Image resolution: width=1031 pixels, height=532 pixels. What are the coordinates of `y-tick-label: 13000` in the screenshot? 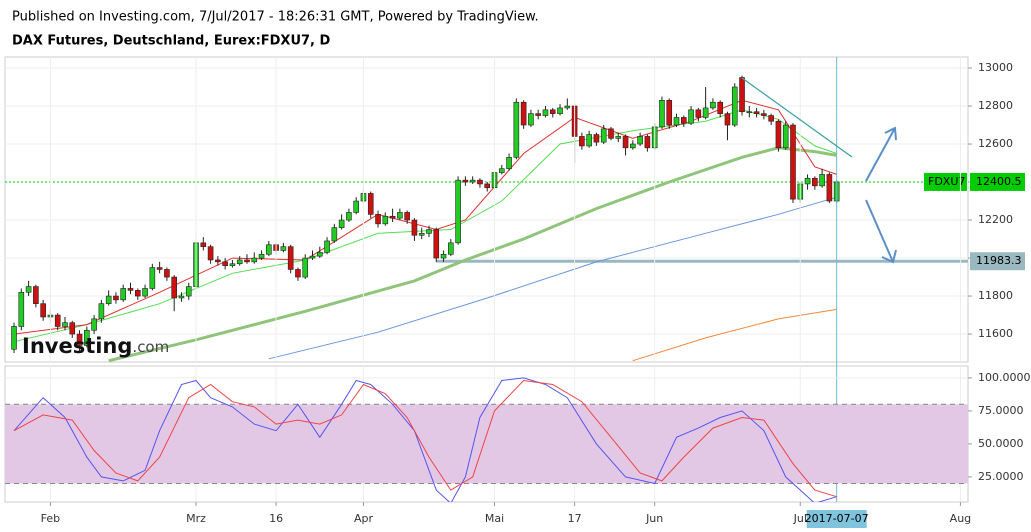 It's located at (995, 67).